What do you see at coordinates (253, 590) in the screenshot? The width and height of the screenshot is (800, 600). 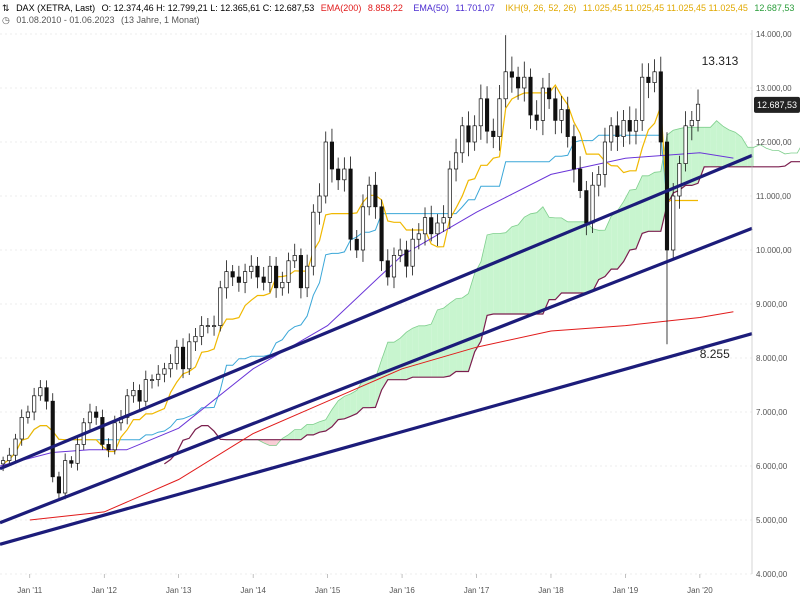 I see `x-tick-label: Jan '14` at bounding box center [253, 590].